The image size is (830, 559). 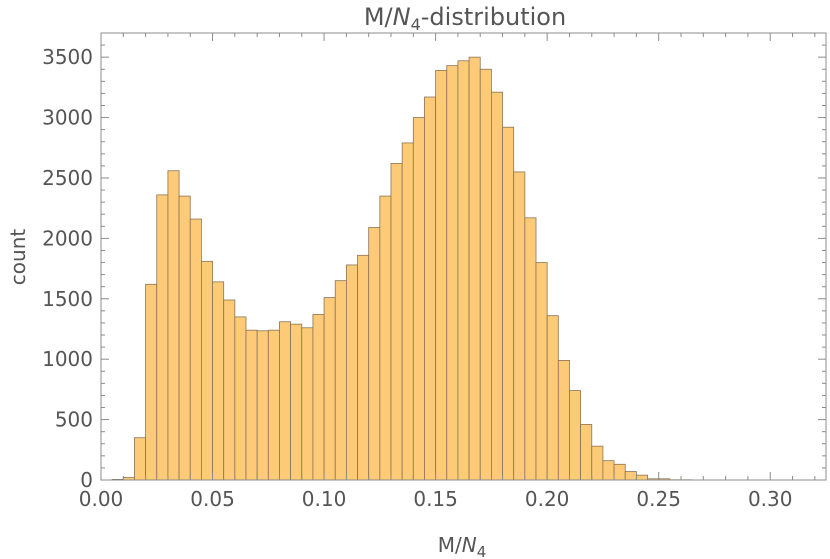 What do you see at coordinates (465, 18) in the screenshot?
I see `chart-title: M/N4-distribution` at bounding box center [465, 18].